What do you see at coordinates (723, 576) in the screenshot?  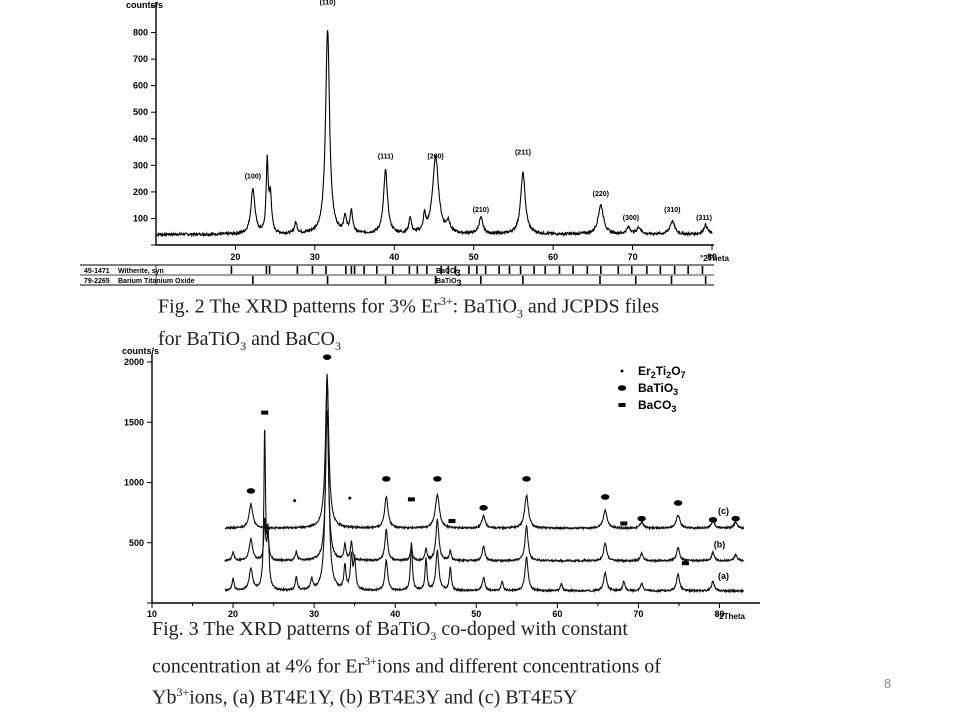 I see `fig3-series-label: (a)` at bounding box center [723, 576].